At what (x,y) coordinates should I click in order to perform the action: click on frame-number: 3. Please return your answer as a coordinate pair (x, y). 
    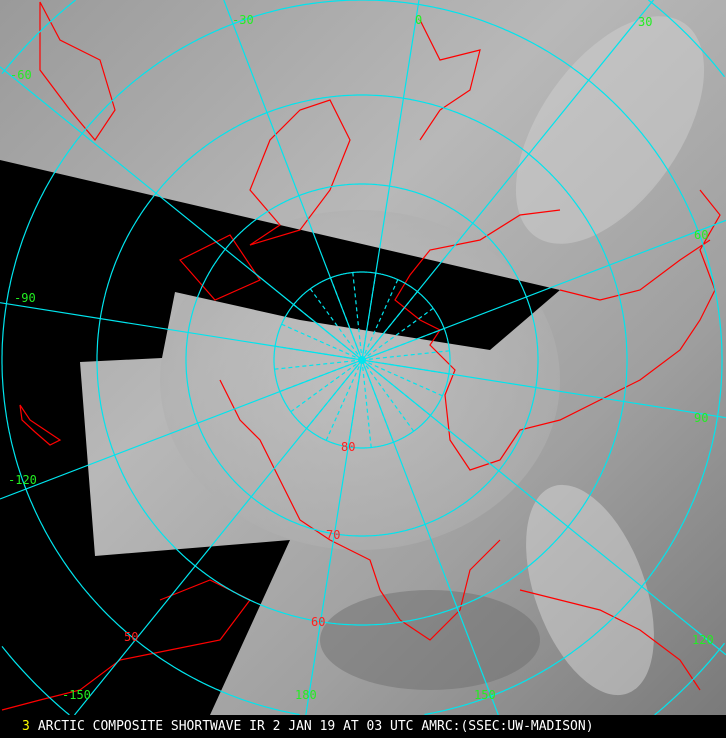
    Looking at the image, I should click on (26, 726).